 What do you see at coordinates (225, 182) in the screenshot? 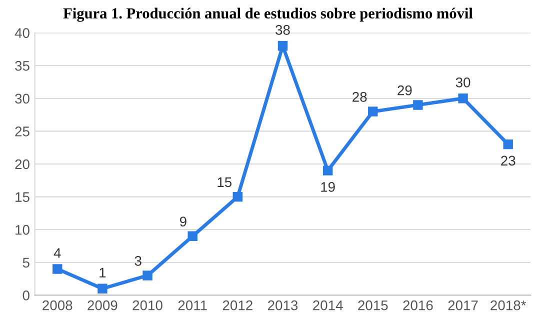
I see `data-label: 15` at bounding box center [225, 182].